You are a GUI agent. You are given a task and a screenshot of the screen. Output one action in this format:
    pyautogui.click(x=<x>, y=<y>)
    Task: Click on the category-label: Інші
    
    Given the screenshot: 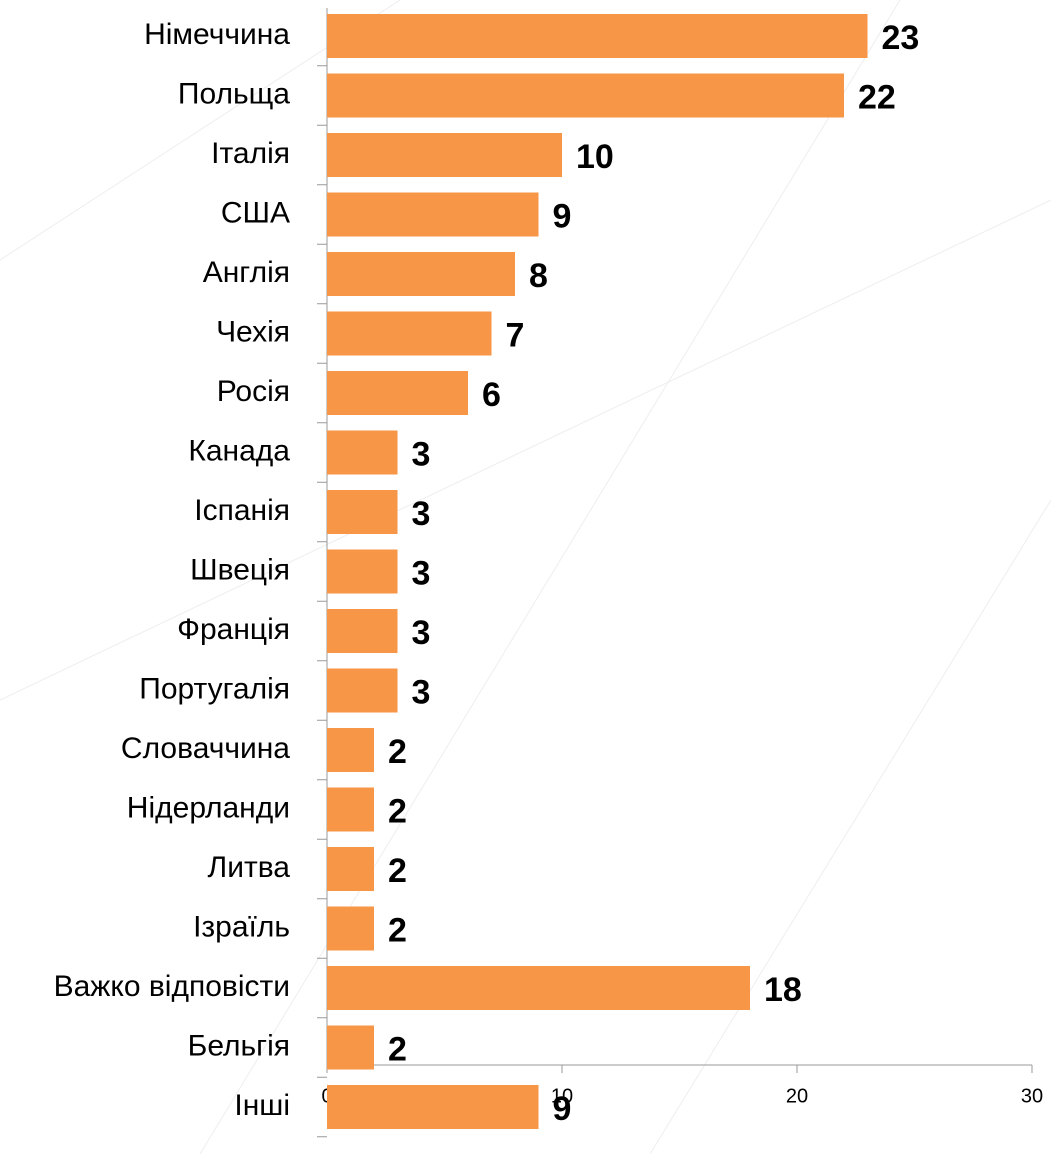 What is the action you would take?
    pyautogui.click(x=262, y=1105)
    